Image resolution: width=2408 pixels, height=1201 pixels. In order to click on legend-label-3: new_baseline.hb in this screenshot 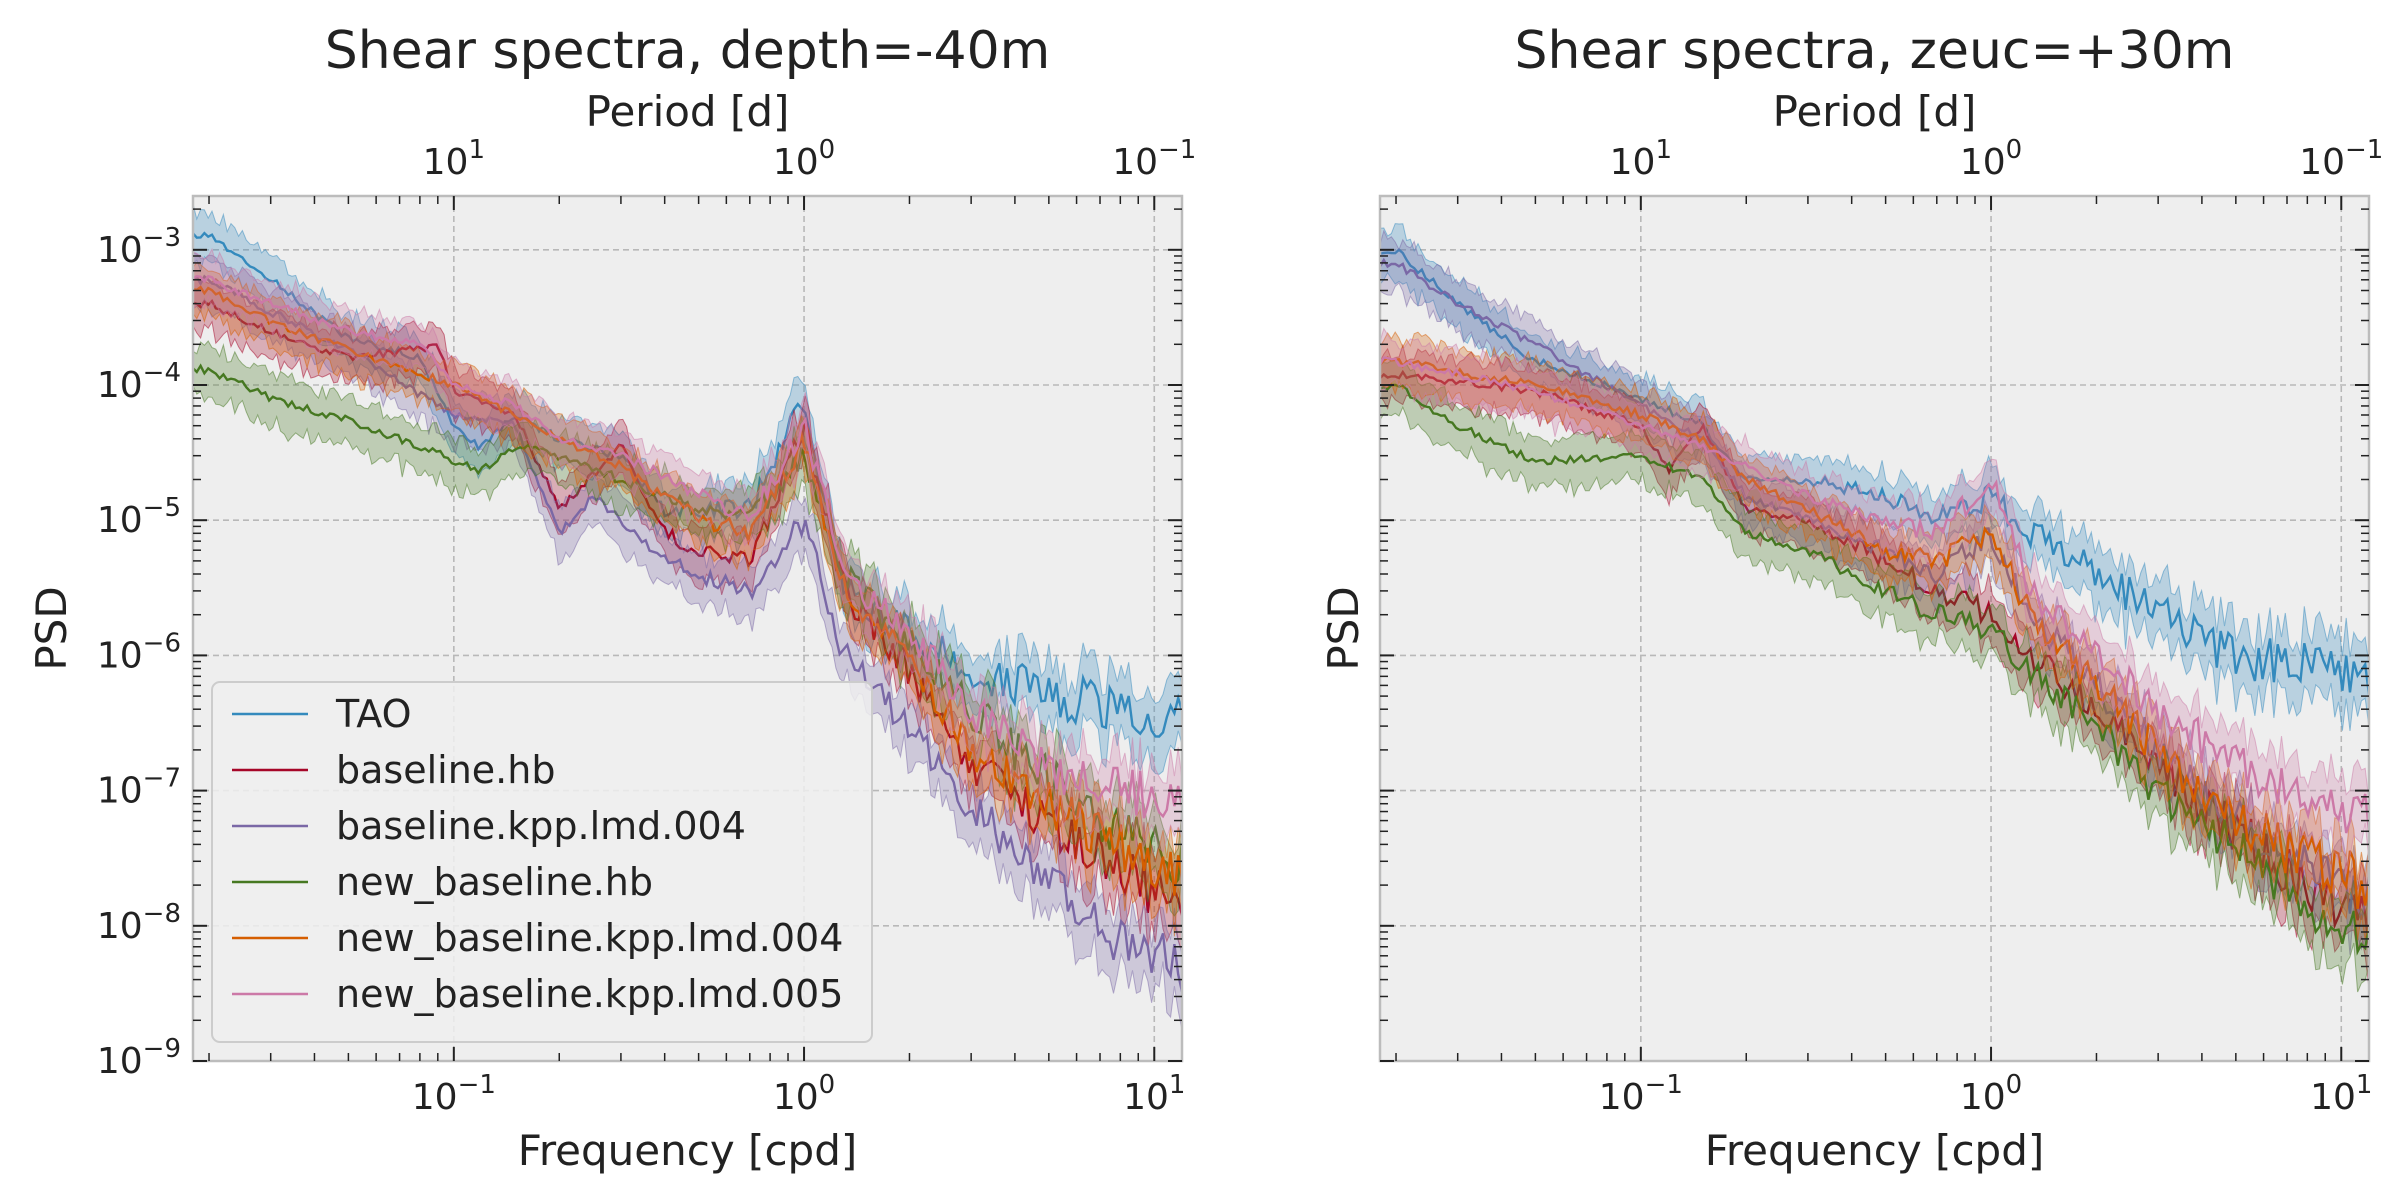, I will do `click(494, 882)`.